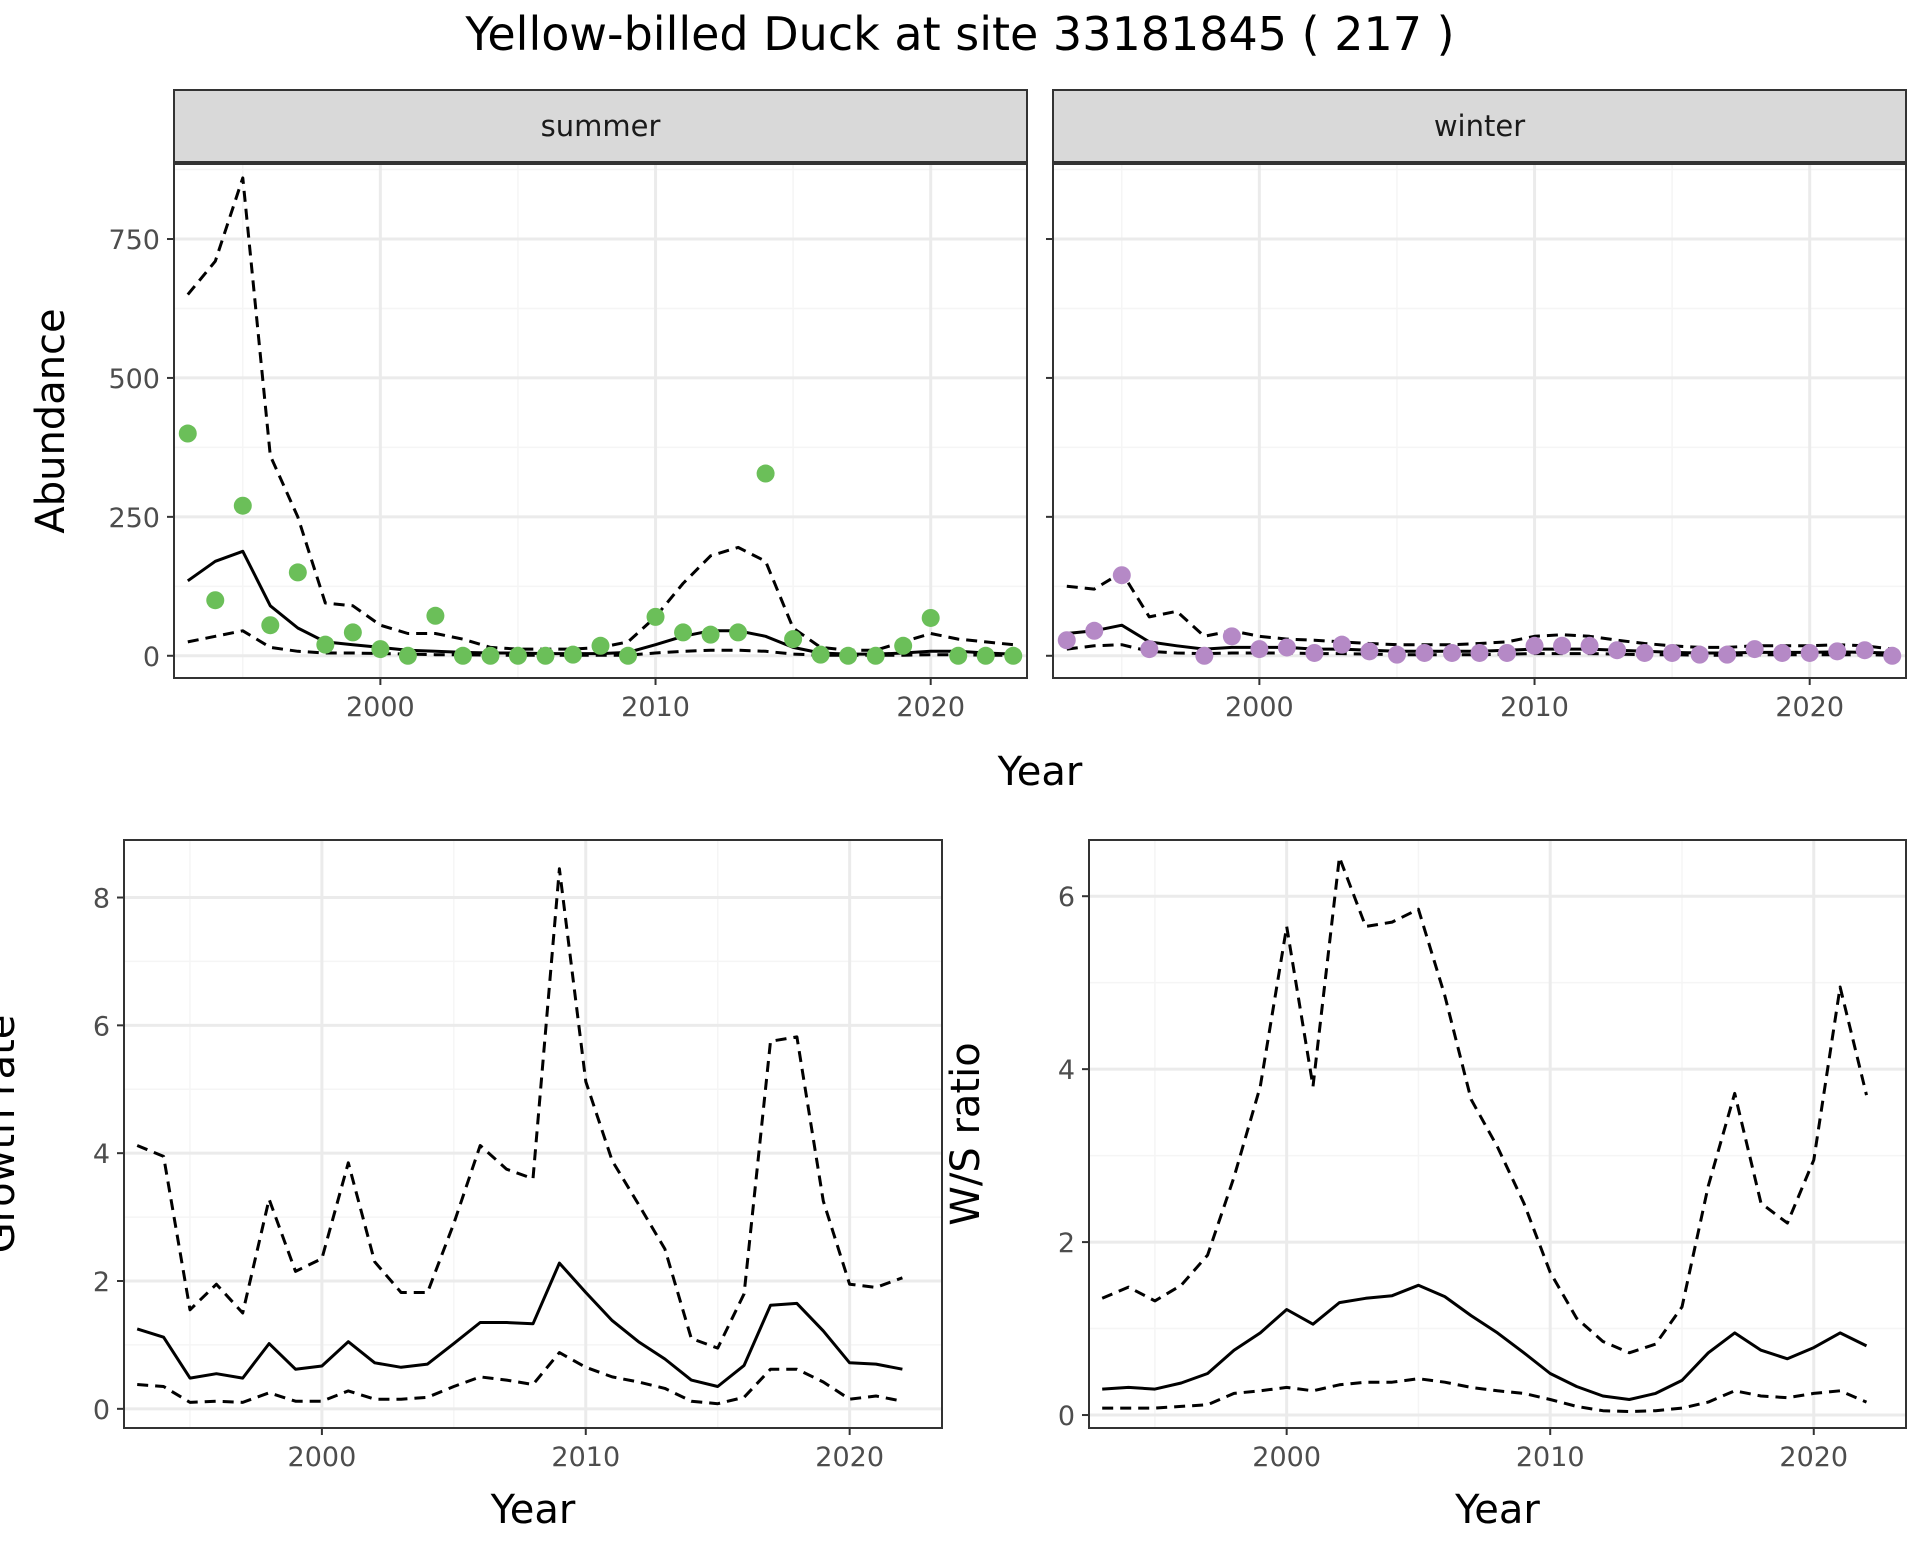  I want to click on y-tick-label: 250, so click(134, 518).